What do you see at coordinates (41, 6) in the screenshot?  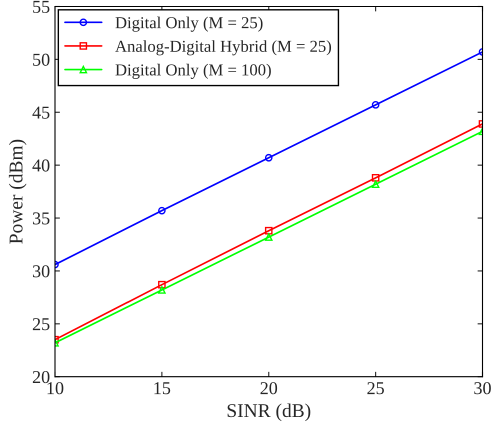 I see `y-tick-label: 55` at bounding box center [41, 6].